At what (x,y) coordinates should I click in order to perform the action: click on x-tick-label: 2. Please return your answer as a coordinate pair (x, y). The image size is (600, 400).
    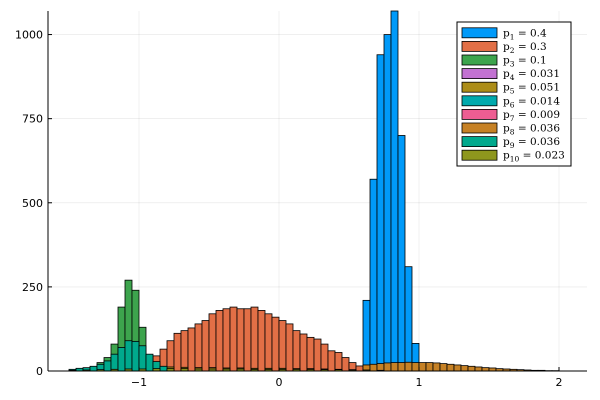
    Looking at the image, I should click on (559, 382).